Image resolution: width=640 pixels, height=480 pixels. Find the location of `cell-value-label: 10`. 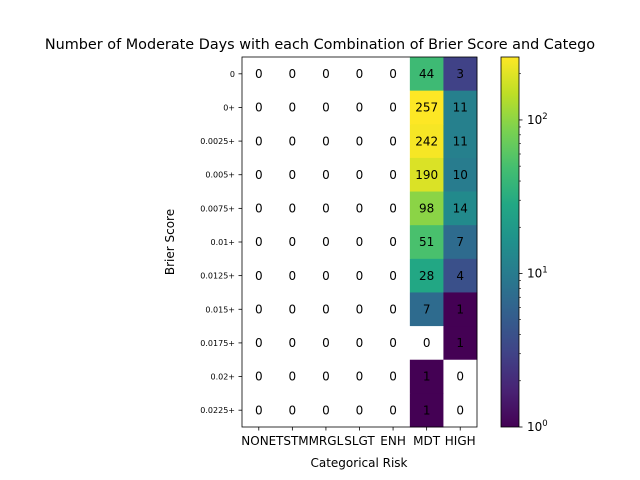

cell-value-label: 10 is located at coordinates (460, 175).